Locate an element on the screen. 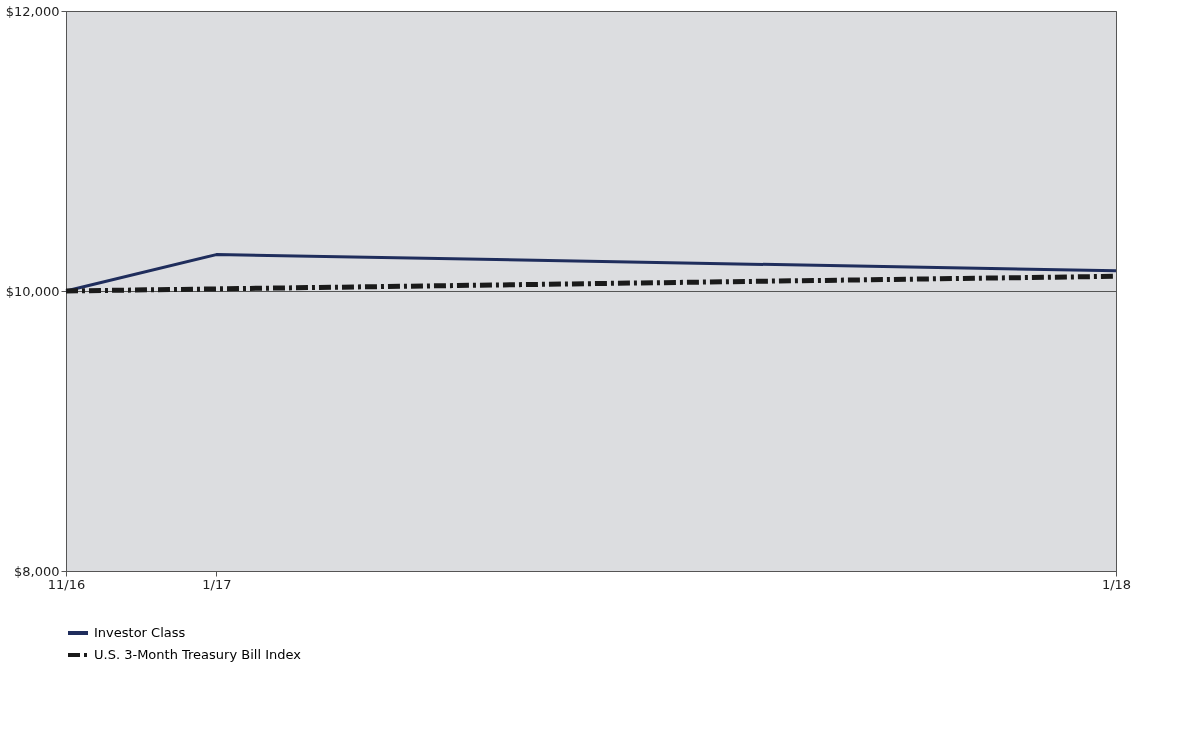 This screenshot has width=1188, height=738. x-tick-label: 11/16 is located at coordinates (66, 584).